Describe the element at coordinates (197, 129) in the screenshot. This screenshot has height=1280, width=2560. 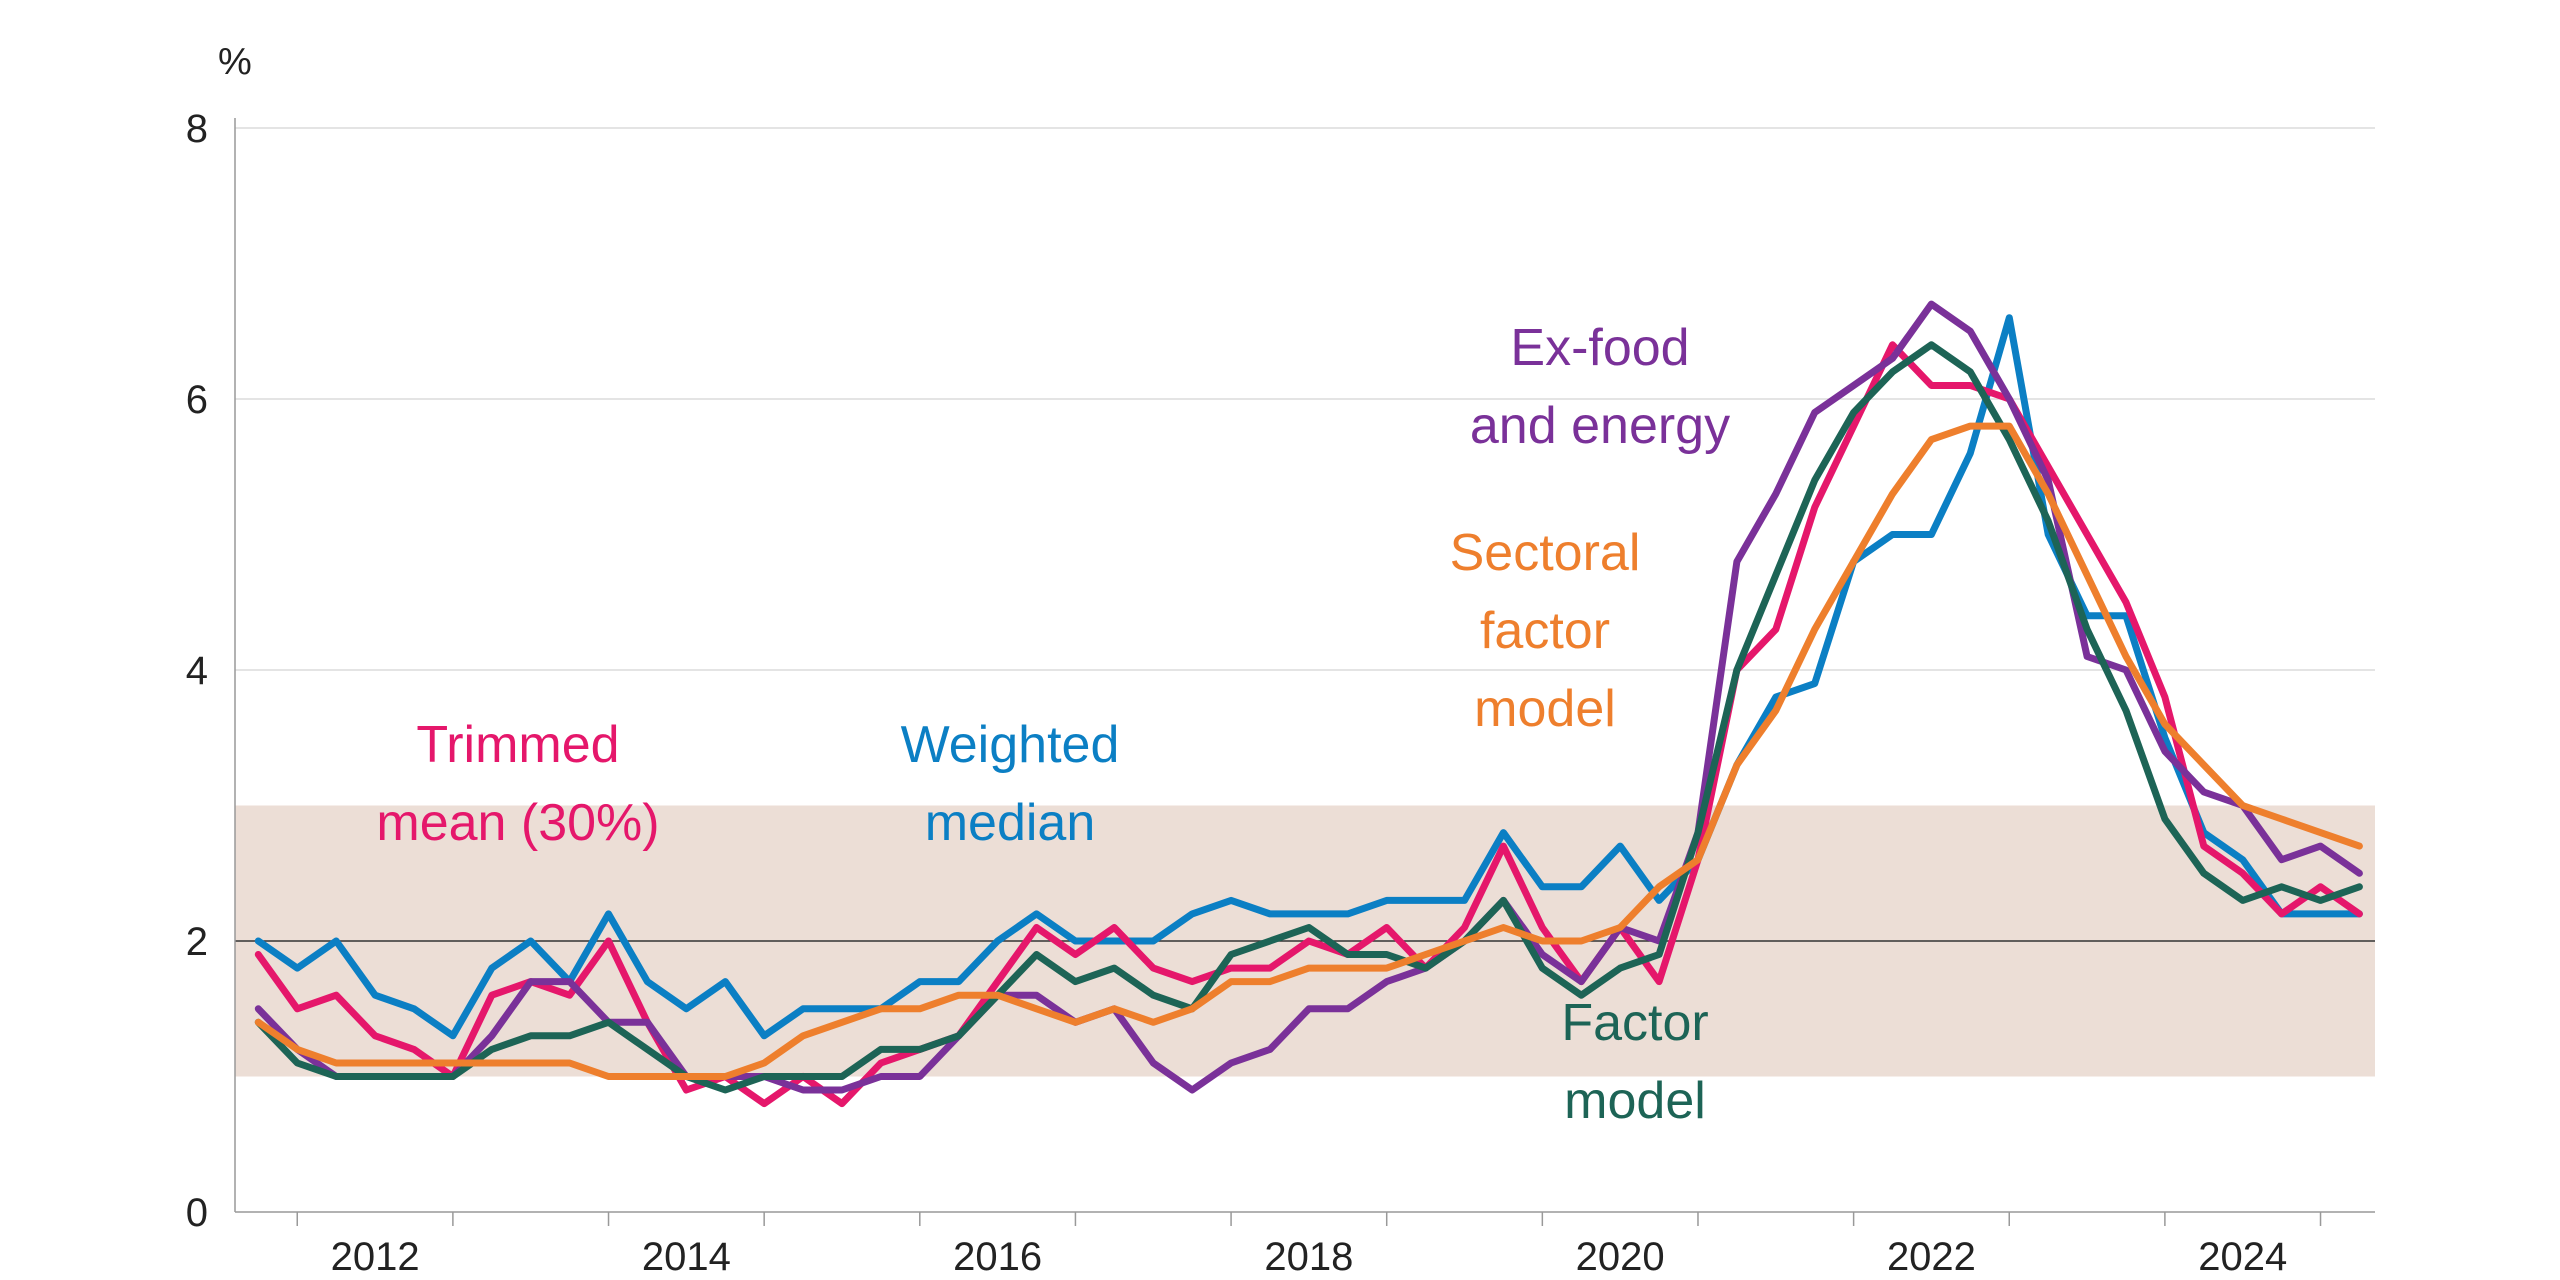
I see `y-tick-label-8: 8` at that location.